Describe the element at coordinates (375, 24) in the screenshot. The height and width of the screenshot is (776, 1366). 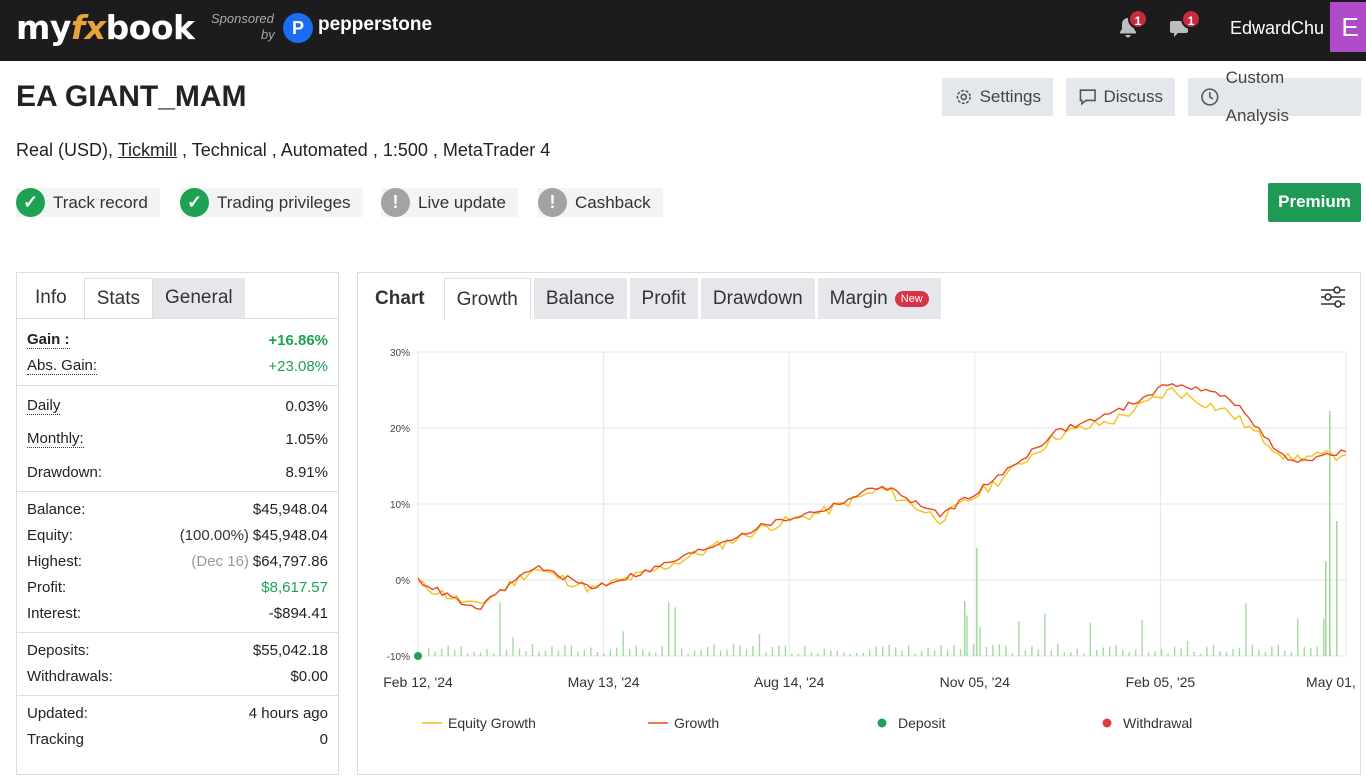
I see `sponsor-name: pepperstone` at that location.